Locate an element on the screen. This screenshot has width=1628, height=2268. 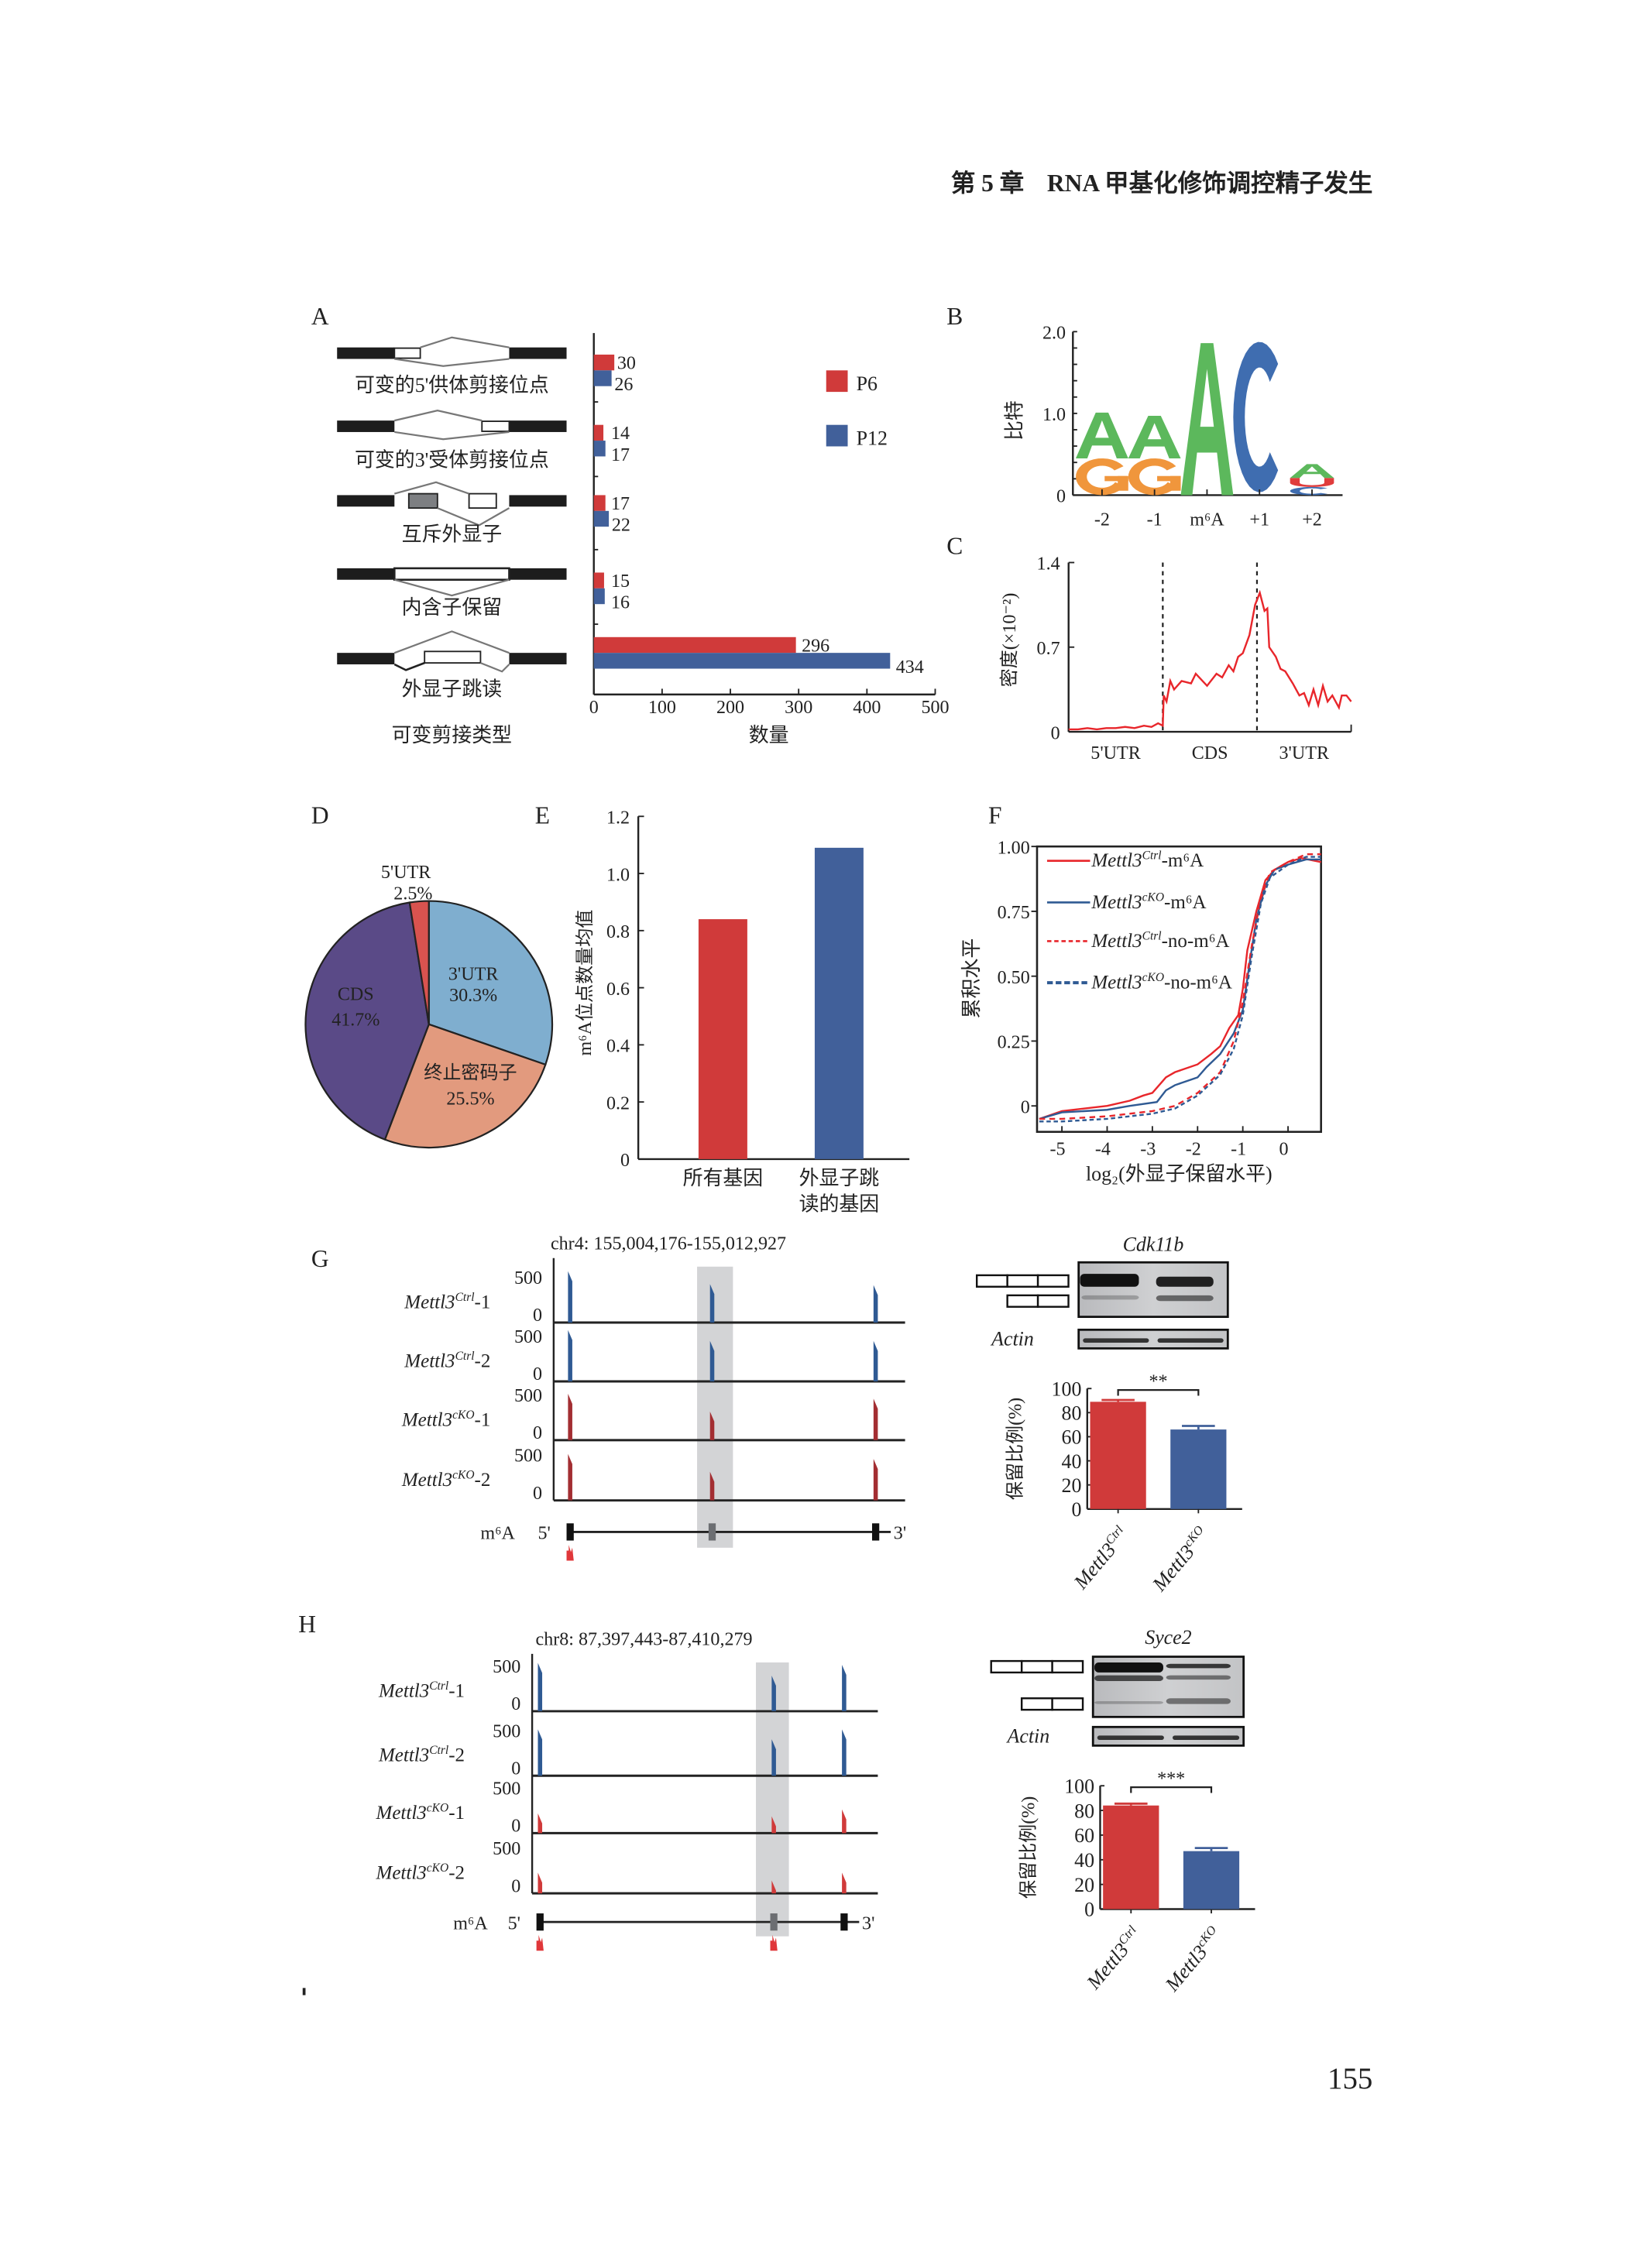
significance-stars: *** is located at coordinates (1171, 1779).